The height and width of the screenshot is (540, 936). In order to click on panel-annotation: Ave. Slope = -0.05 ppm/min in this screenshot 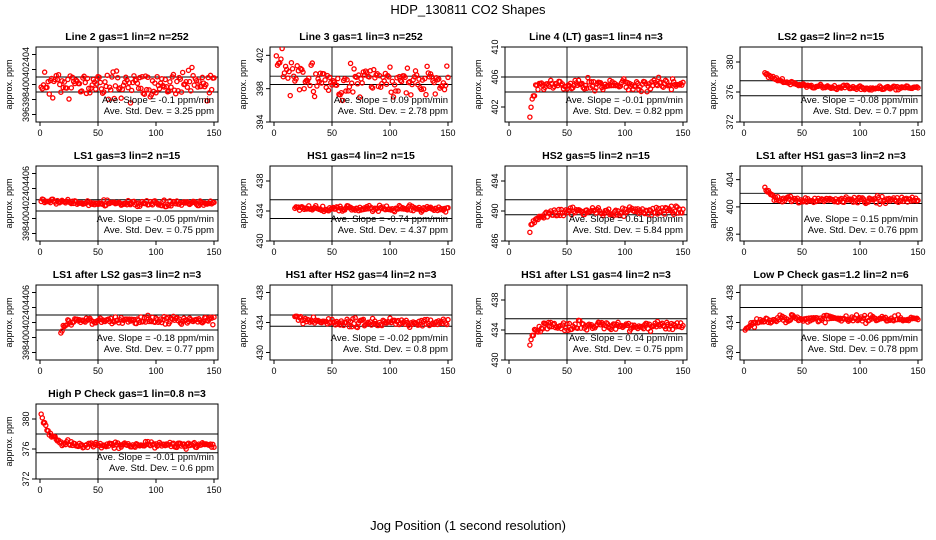, I will do `click(155, 219)`.